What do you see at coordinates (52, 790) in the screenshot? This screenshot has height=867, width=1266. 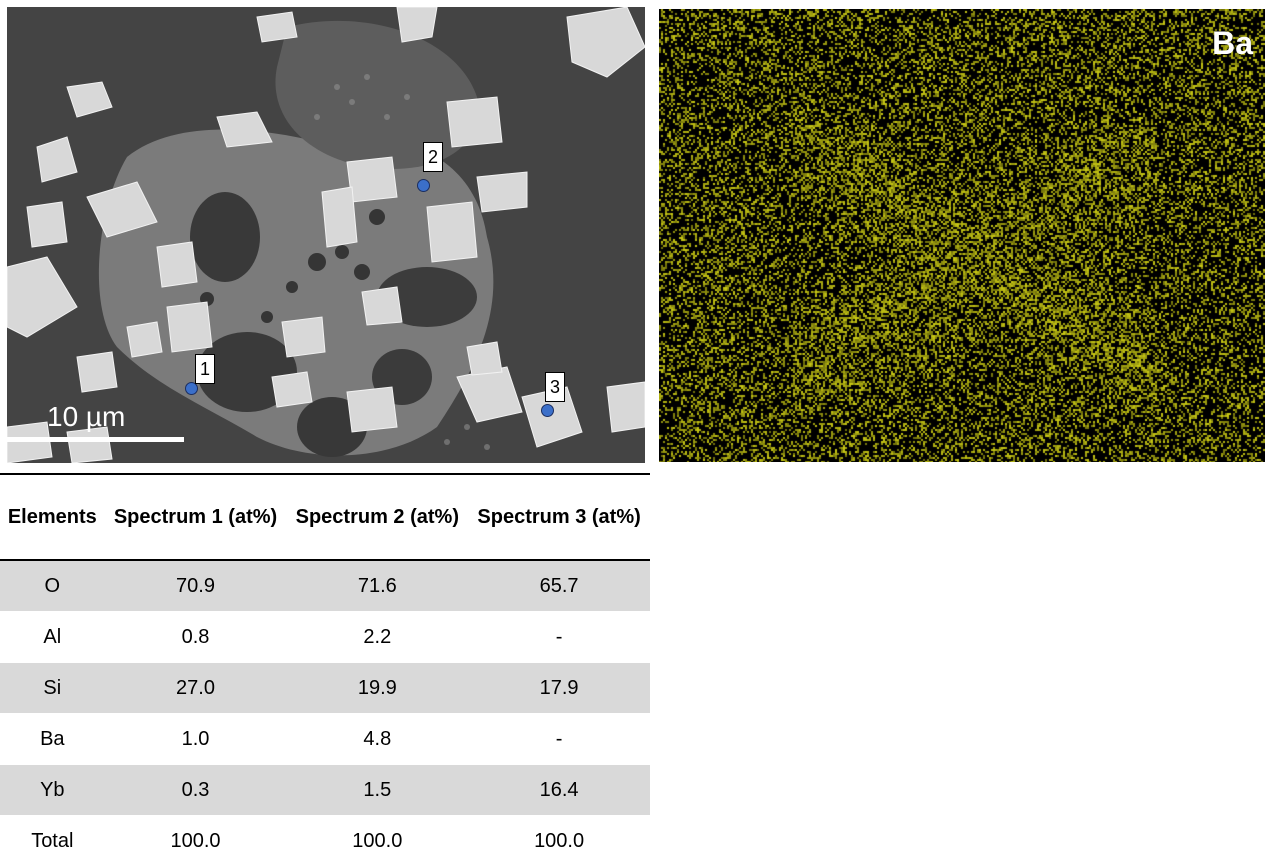 I see `element-cell: Yb` at bounding box center [52, 790].